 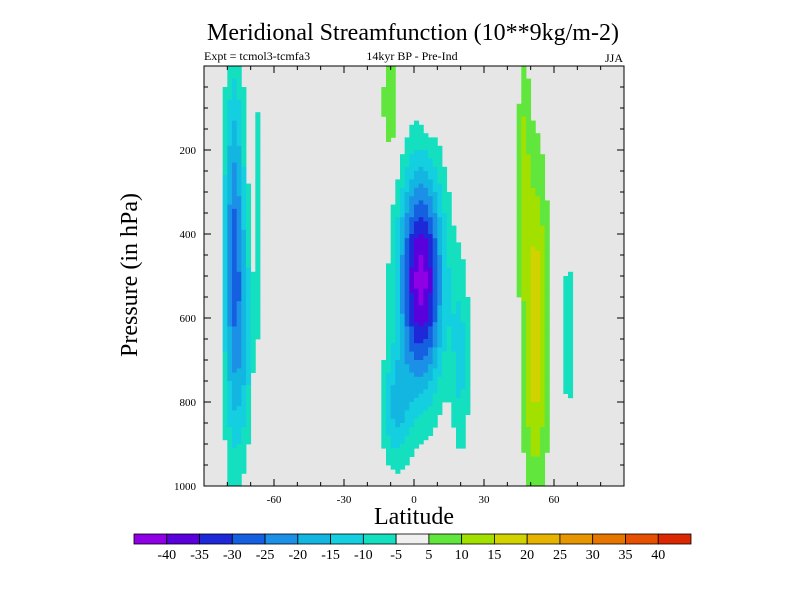 I want to click on colorbar-label: 5, so click(x=428, y=555).